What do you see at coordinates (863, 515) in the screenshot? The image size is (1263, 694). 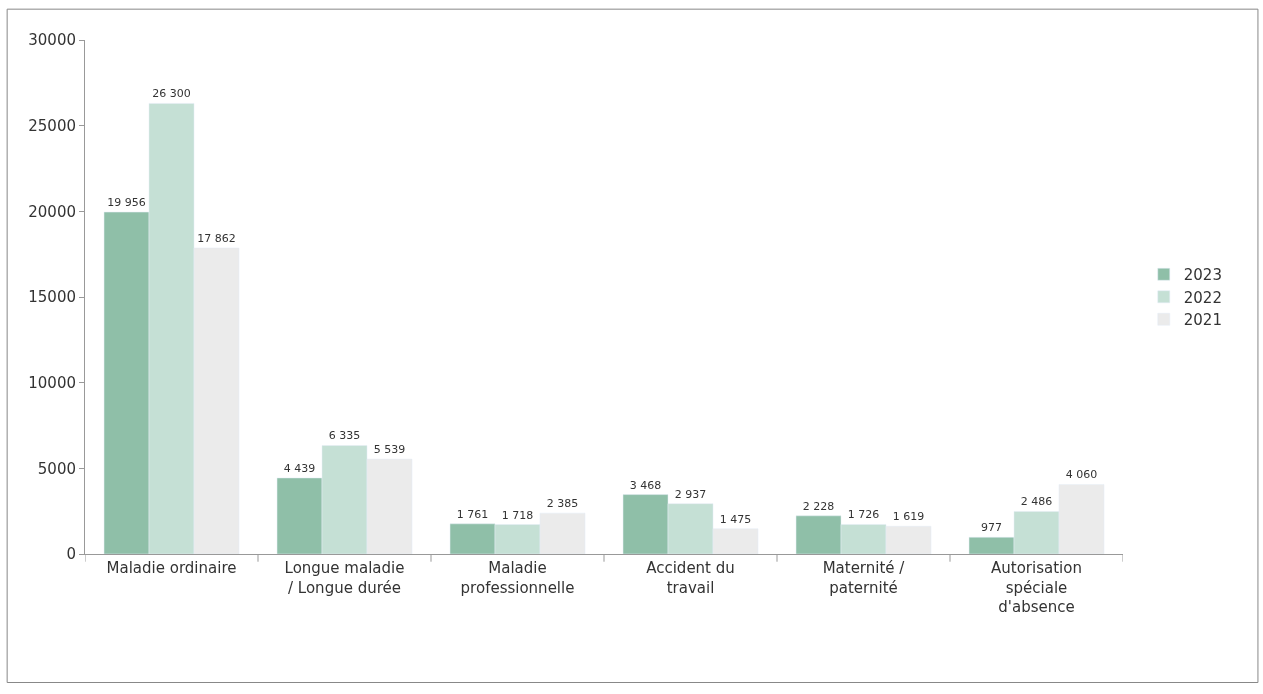 I see `data-label: 1 726` at bounding box center [863, 515].